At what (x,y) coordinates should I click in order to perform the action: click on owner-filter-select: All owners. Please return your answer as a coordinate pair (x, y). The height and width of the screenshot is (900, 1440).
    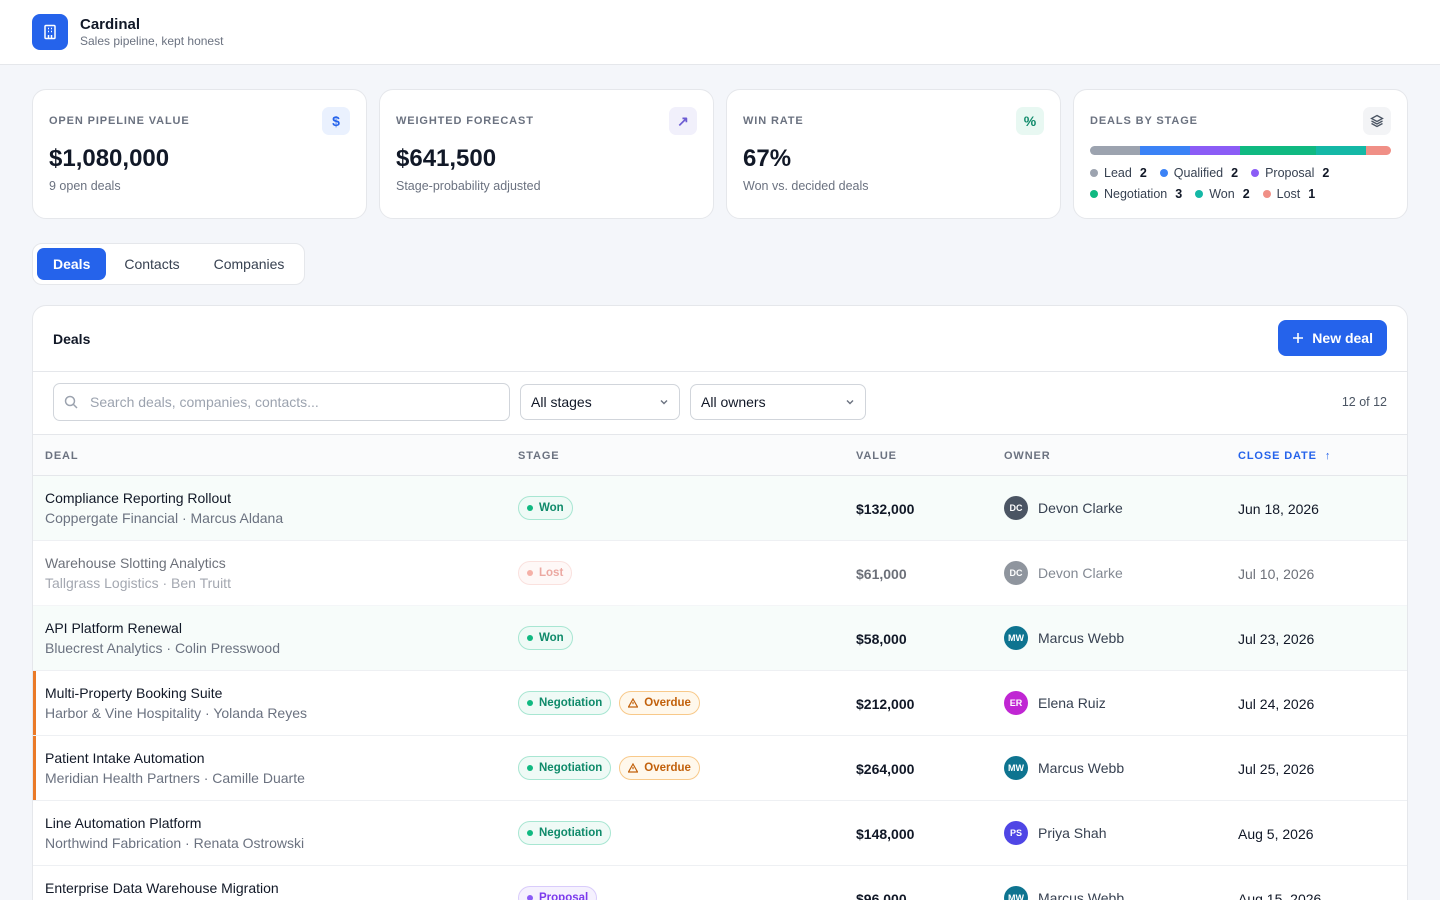
    Looking at the image, I should click on (778, 402).